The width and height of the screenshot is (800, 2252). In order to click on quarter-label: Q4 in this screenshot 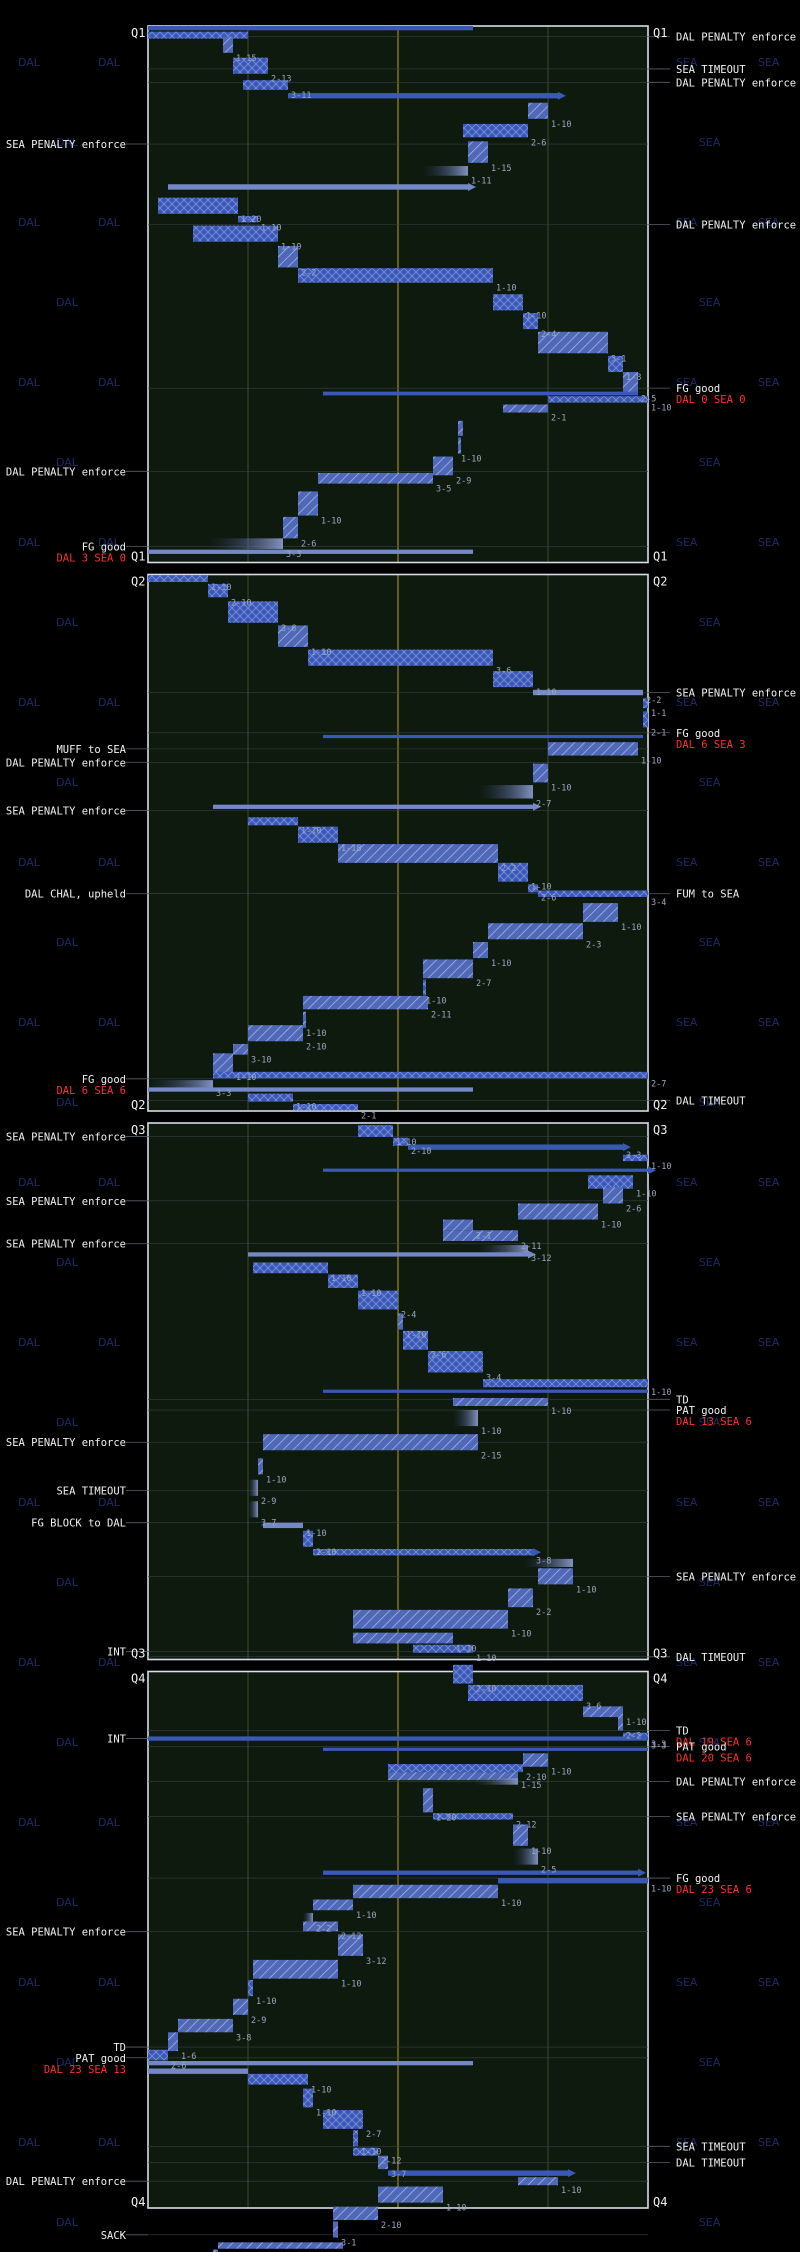, I will do `click(660, 2202)`.